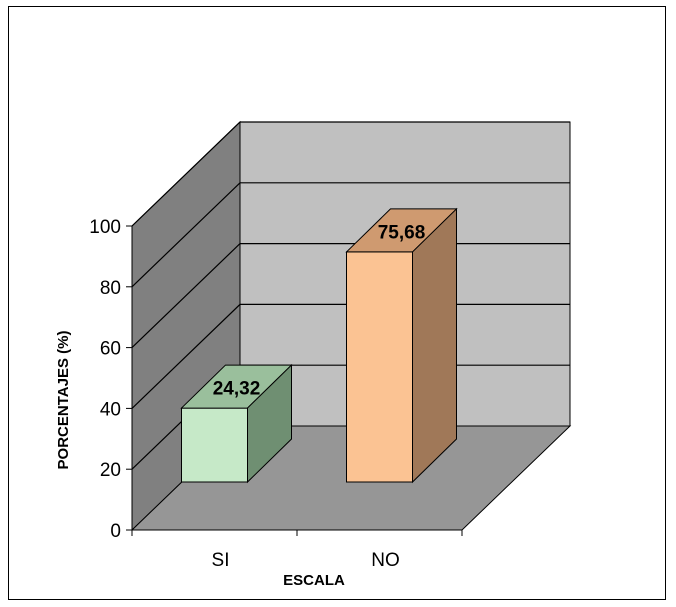 This screenshot has width=676, height=607. I want to click on labels: 24,32 75,68, so click(319, 310).